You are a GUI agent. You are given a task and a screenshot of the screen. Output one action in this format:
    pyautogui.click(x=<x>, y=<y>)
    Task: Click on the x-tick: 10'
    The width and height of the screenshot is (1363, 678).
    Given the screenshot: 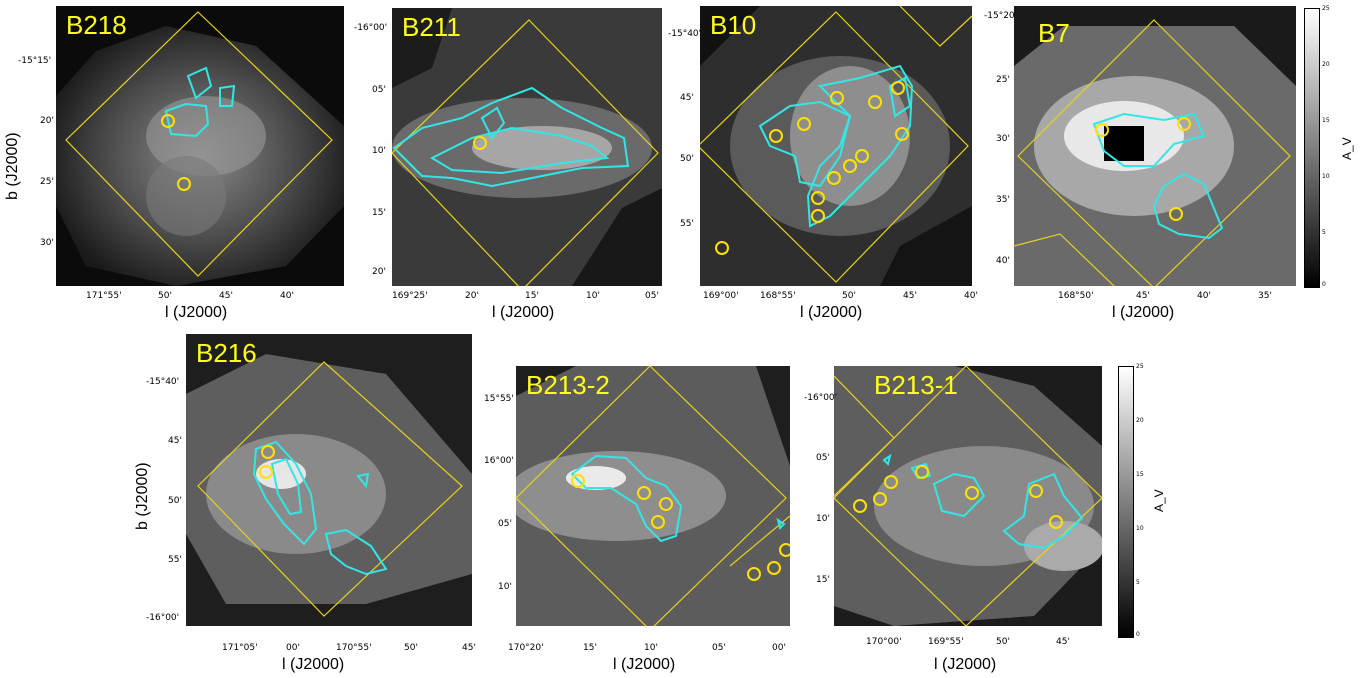 What is the action you would take?
    pyautogui.click(x=651, y=648)
    